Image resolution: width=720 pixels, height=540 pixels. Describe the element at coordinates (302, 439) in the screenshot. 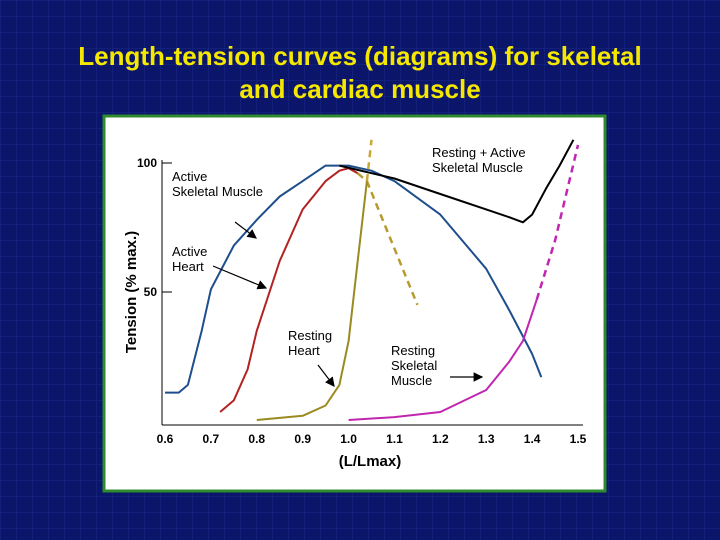

I see `x-tick-label: 0.9` at that location.